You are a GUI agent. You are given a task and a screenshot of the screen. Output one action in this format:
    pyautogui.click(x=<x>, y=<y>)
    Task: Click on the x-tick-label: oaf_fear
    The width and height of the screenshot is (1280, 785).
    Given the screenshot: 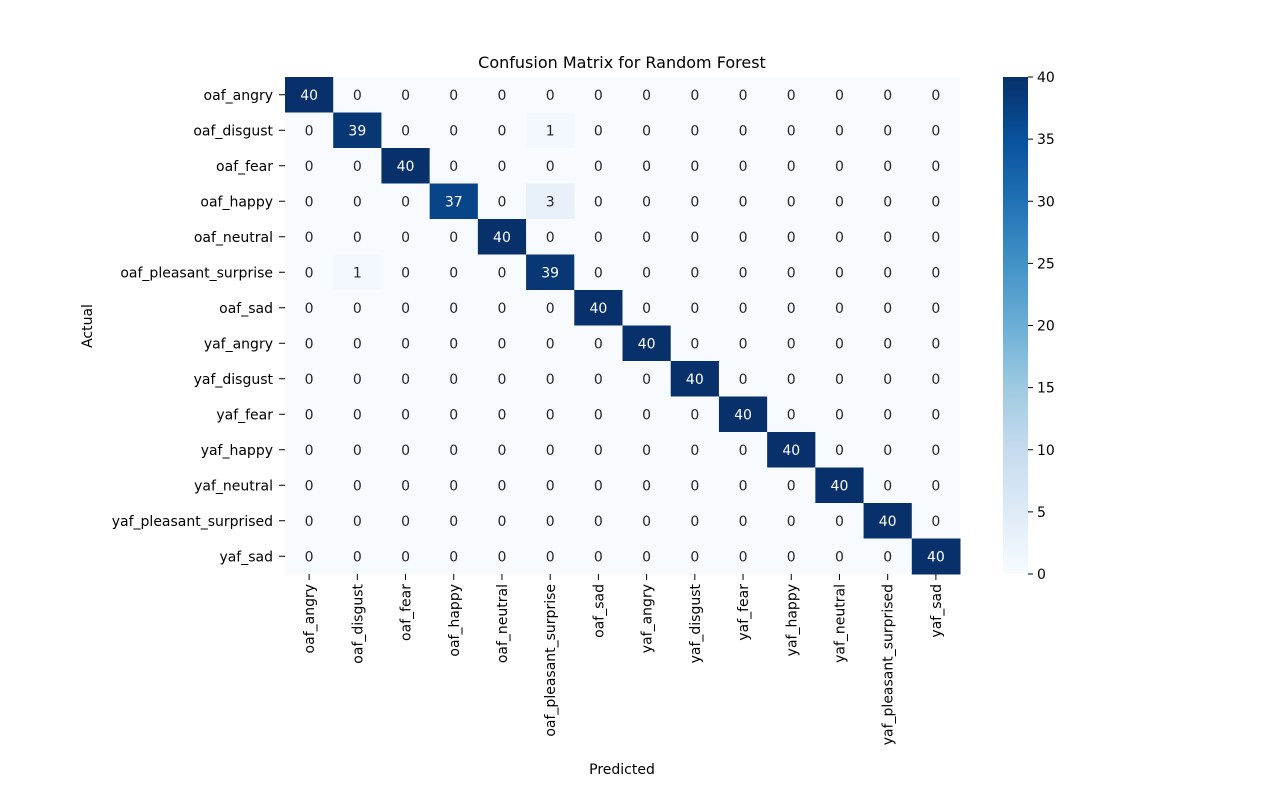 What is the action you would take?
    pyautogui.click(x=407, y=612)
    